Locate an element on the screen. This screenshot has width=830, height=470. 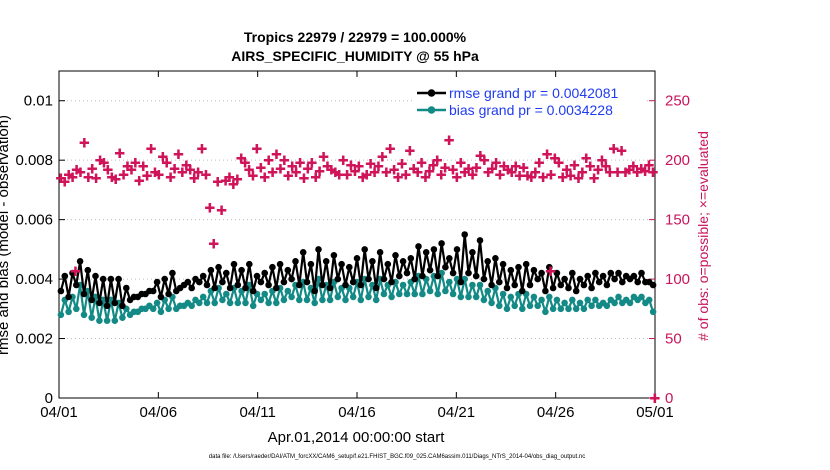
y2-tick-label: 150 is located at coordinates (677, 220).